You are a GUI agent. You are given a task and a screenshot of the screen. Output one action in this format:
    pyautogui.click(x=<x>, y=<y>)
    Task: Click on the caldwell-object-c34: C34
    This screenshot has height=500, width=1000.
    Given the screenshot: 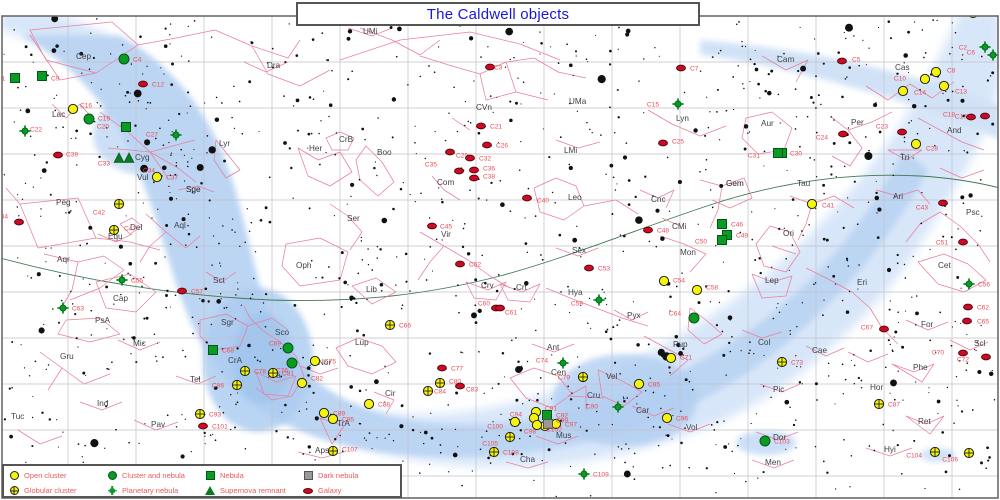 What is the action you would take?
    pyautogui.click(x=139, y=163)
    